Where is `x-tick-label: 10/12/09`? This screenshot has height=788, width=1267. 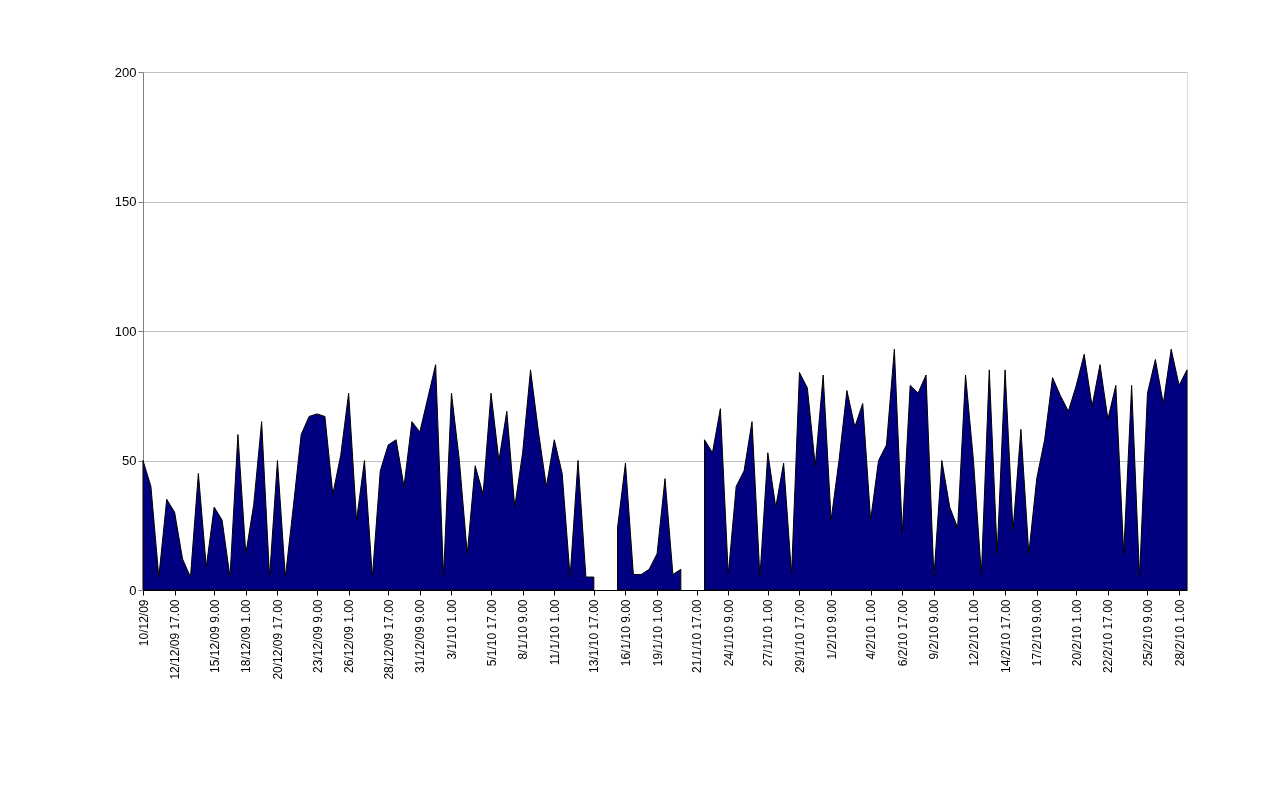 x-tick-label: 10/12/09 is located at coordinates (143, 623).